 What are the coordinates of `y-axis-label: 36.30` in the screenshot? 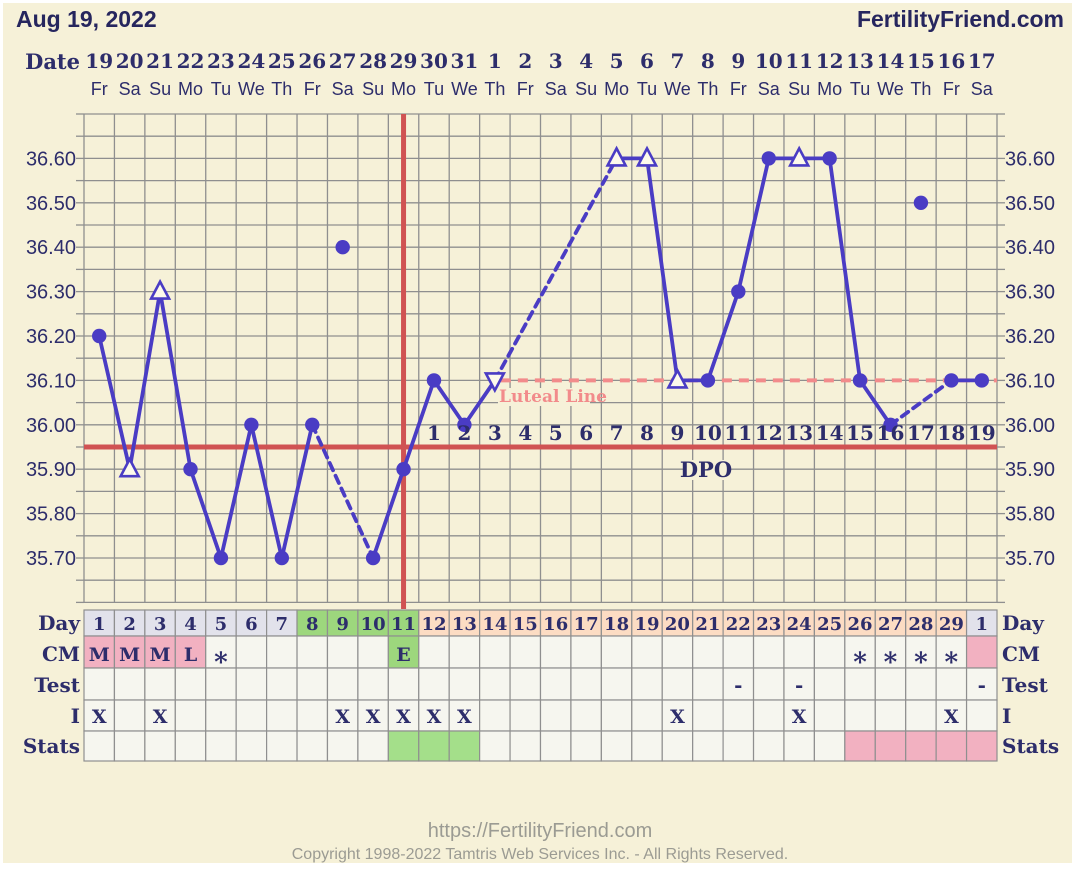 It's located at (1030, 293).